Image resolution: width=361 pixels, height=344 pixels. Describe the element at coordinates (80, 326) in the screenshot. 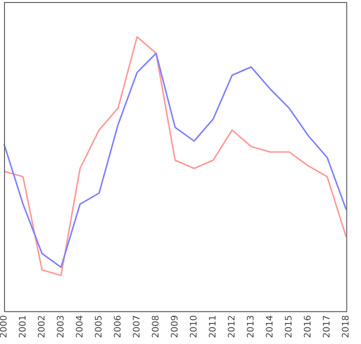

I see `x-tick-label: 2004` at that location.